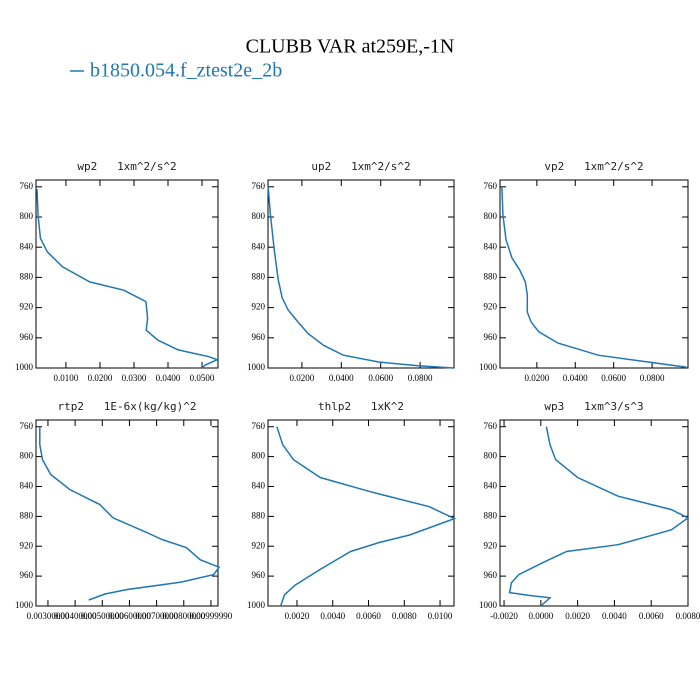 Image resolution: width=700 pixels, height=700 pixels. What do you see at coordinates (134, 378) in the screenshot?
I see `x-tick-label: 0.0300` at bounding box center [134, 378].